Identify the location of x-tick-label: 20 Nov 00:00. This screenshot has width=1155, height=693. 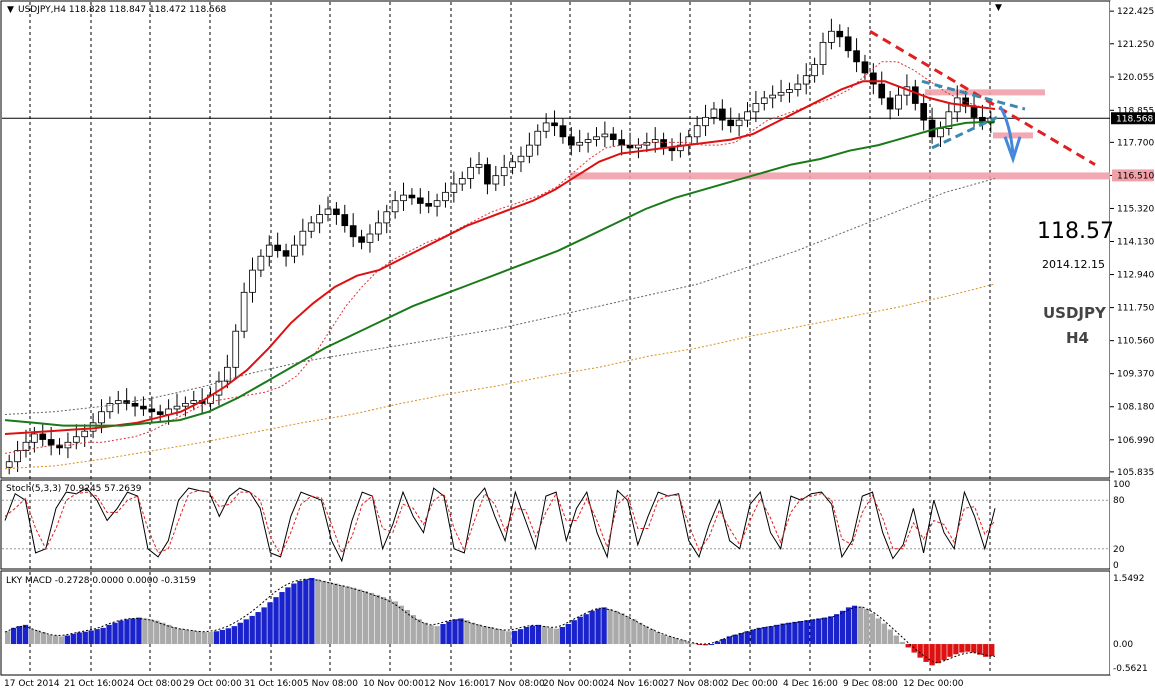
(573, 684).